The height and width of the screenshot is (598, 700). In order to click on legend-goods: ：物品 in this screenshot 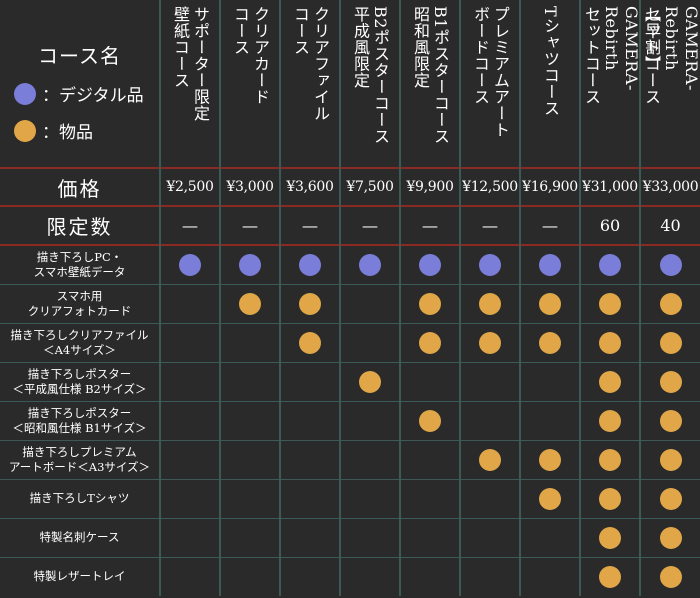, I will do `click(86, 130)`.